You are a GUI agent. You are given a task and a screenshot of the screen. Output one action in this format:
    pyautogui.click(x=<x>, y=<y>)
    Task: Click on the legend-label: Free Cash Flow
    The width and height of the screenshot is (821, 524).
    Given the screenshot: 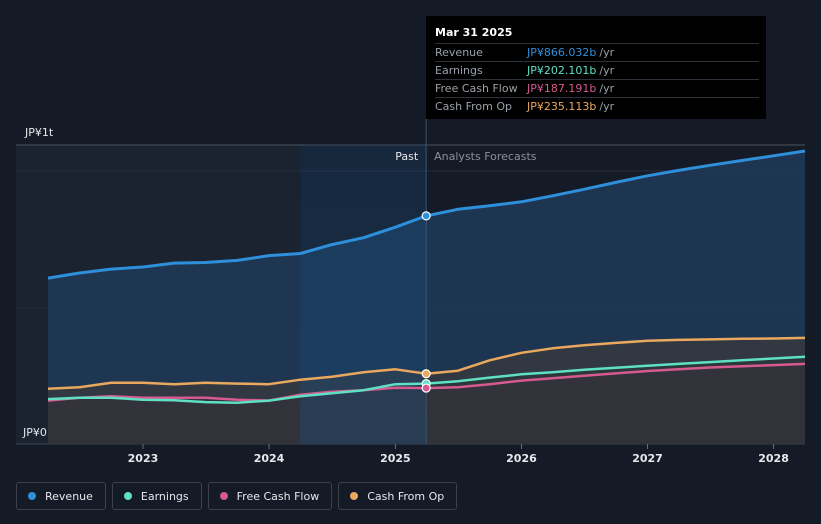 What is the action you would take?
    pyautogui.click(x=278, y=496)
    